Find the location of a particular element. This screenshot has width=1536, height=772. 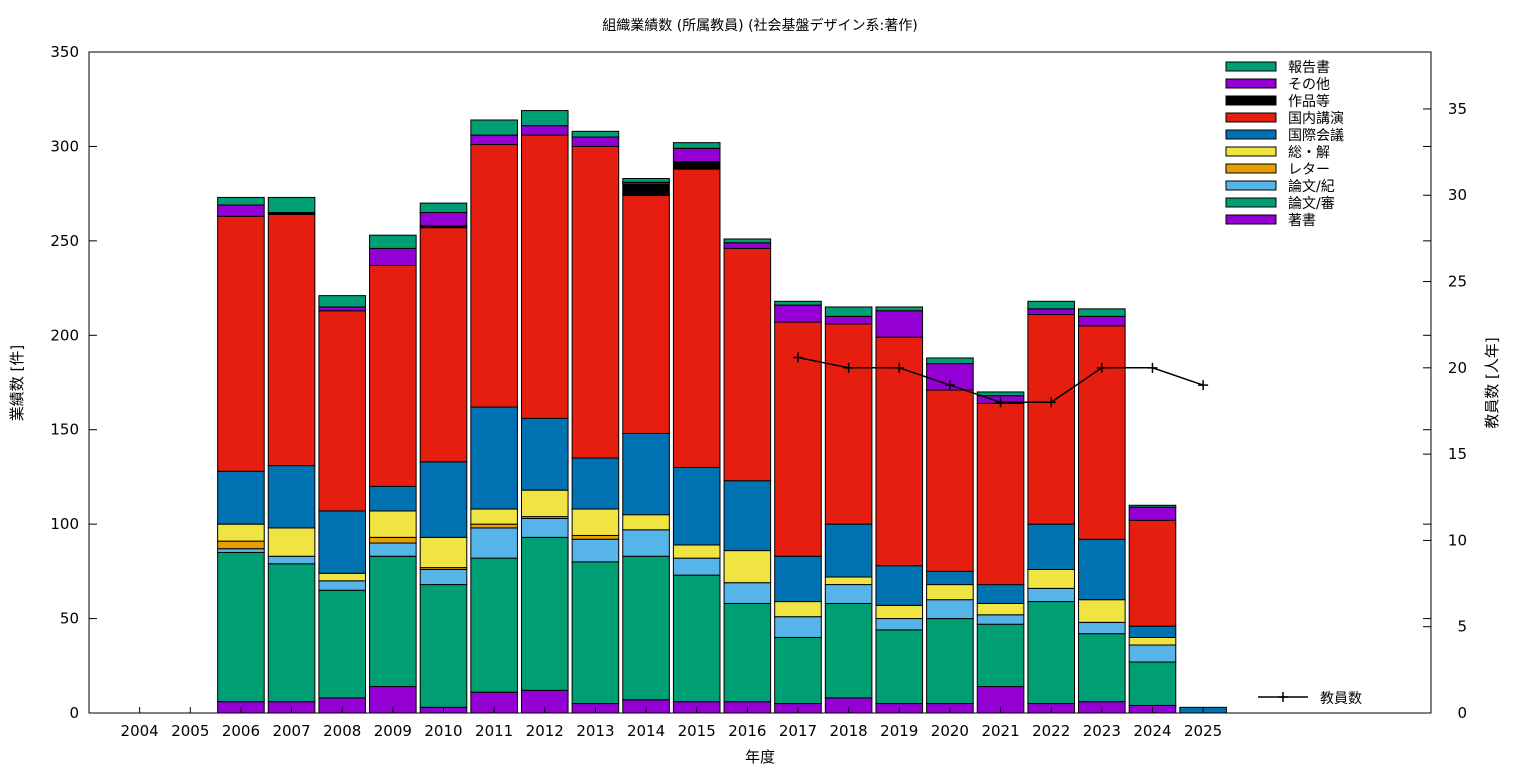

y-tick-label-0: 0 is located at coordinates (74, 713).